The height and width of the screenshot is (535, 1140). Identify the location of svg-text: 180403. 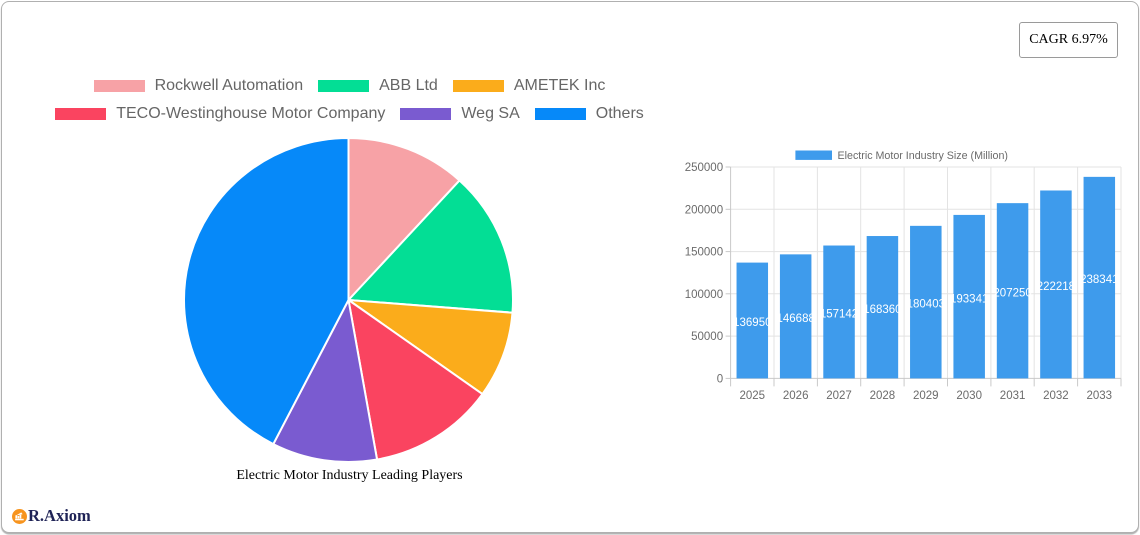
(926, 305).